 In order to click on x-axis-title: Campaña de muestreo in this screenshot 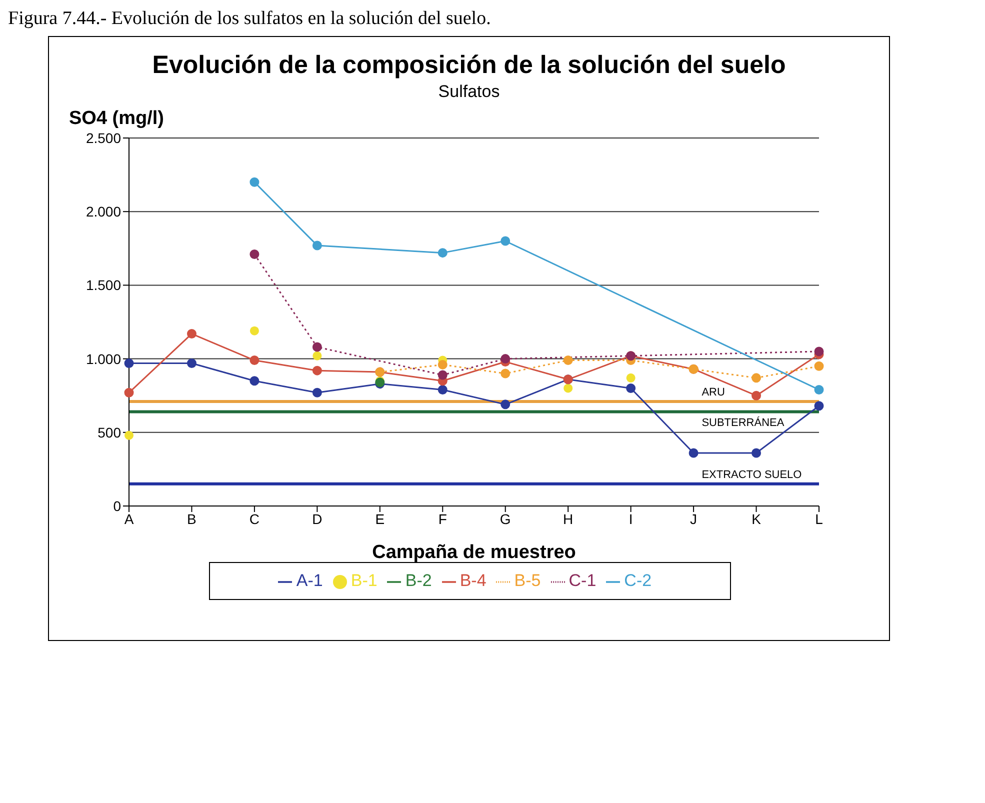, I will do `click(474, 552)`.